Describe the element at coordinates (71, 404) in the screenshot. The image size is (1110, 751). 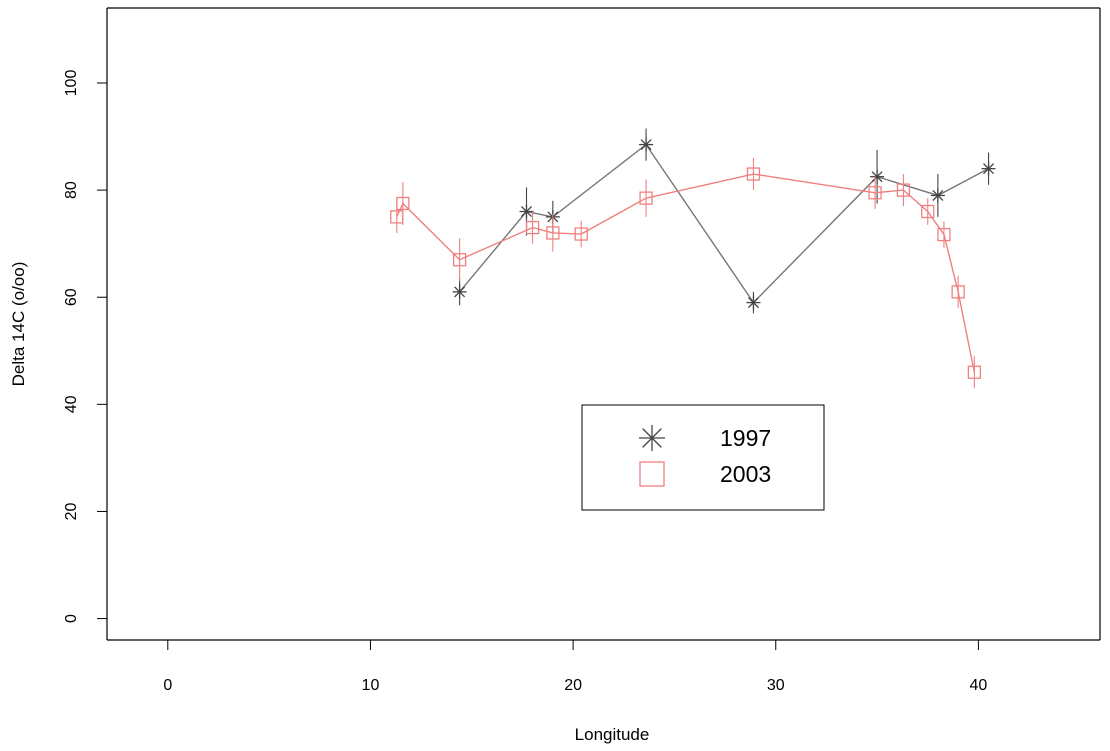
I see `y-tick-label: 40` at that location.